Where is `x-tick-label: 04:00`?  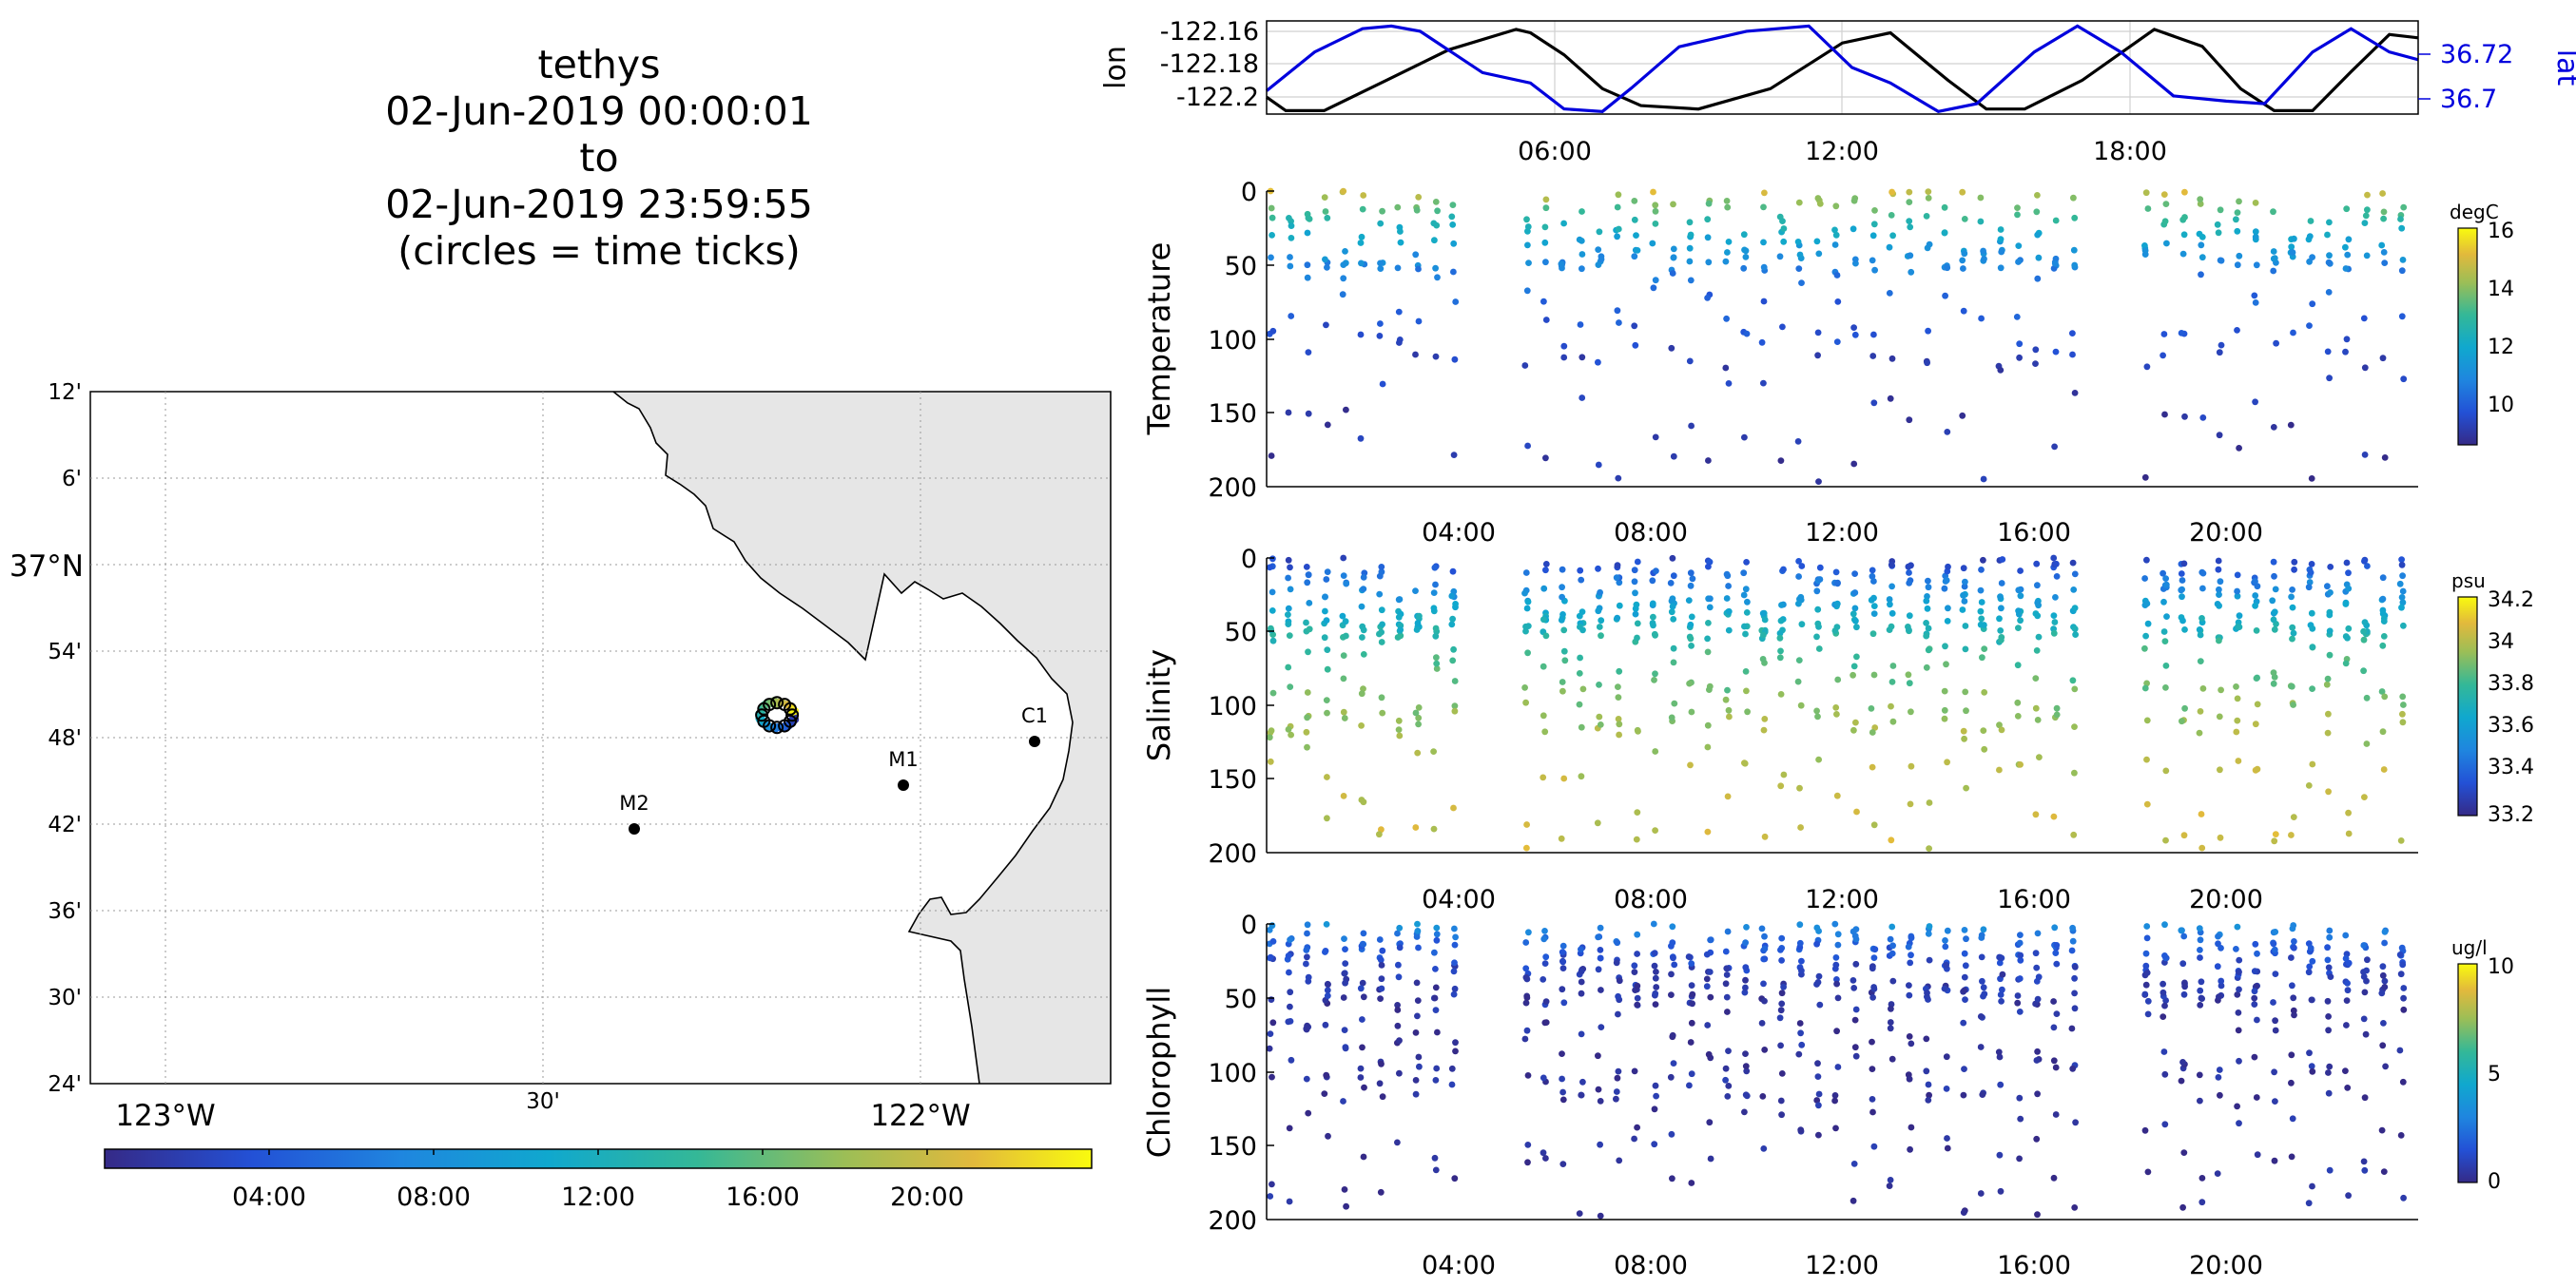 x-tick-label: 04:00 is located at coordinates (1459, 533).